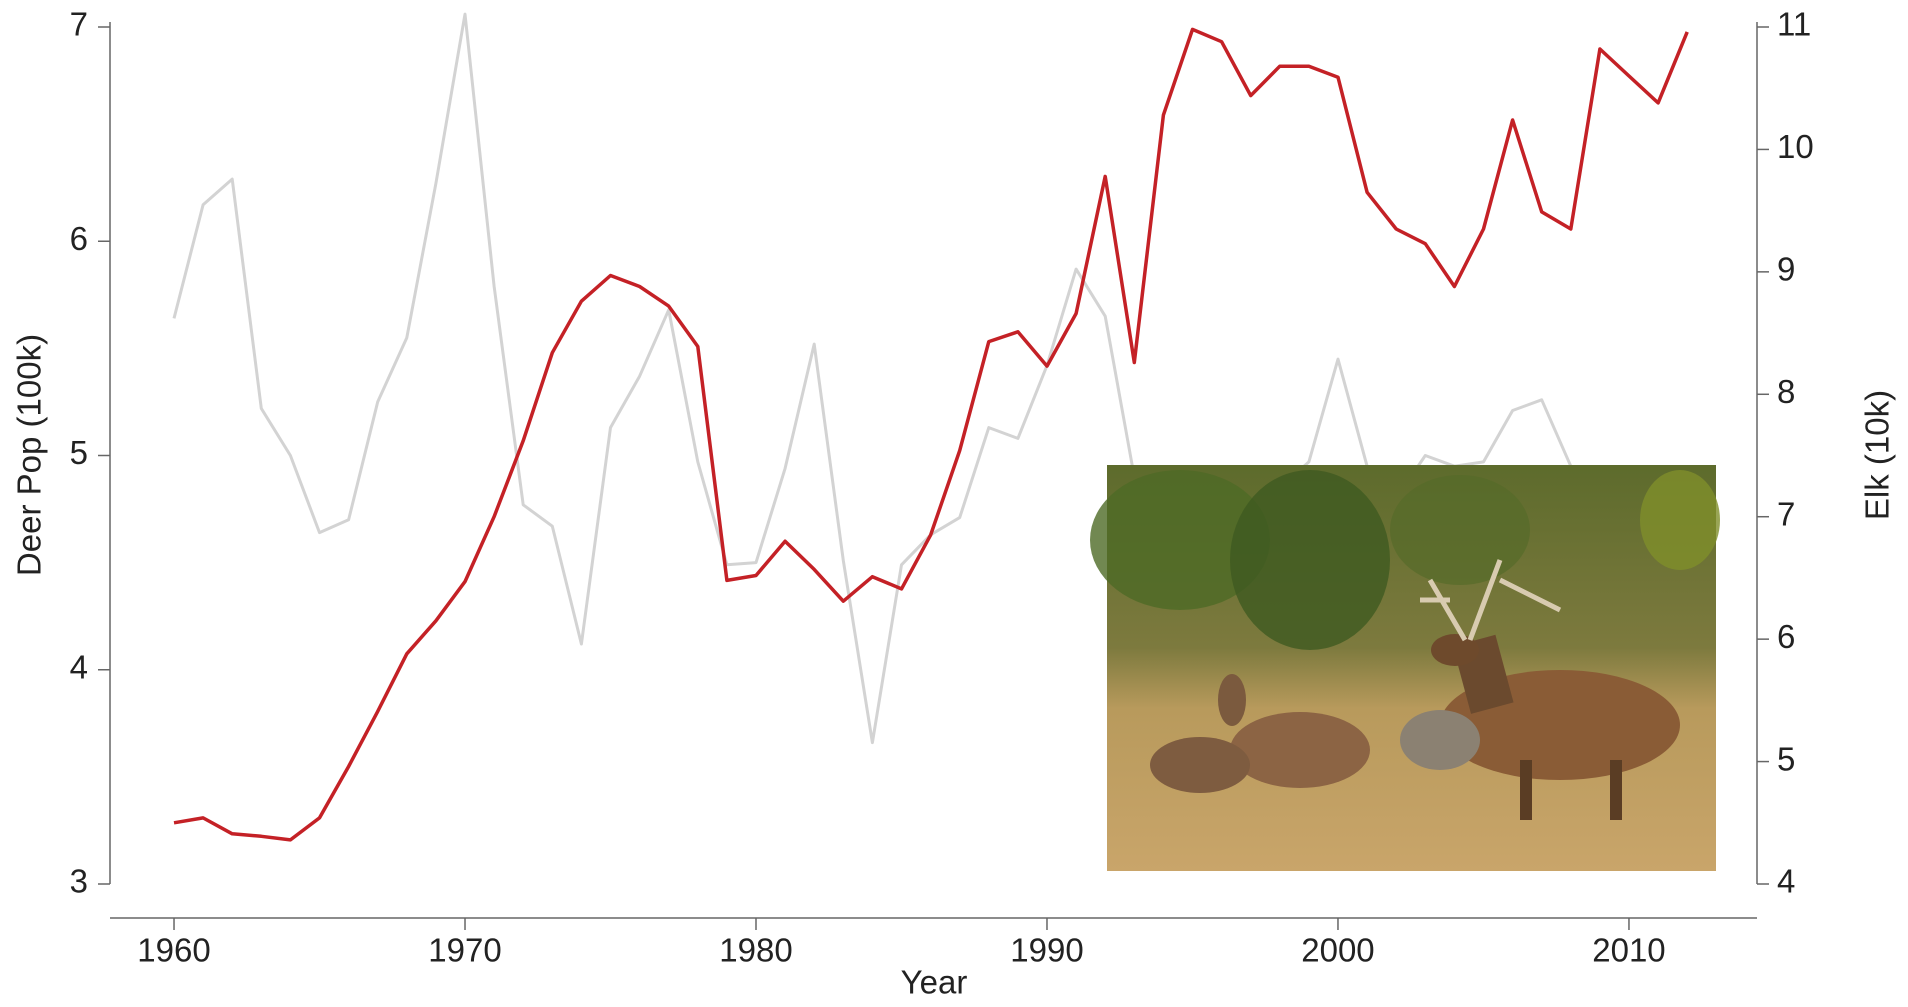 Image resolution: width=1908 pixels, height=1007 pixels. Describe the element at coordinates (79, 238) in the screenshot. I see `y-tick-label: 6` at that location.